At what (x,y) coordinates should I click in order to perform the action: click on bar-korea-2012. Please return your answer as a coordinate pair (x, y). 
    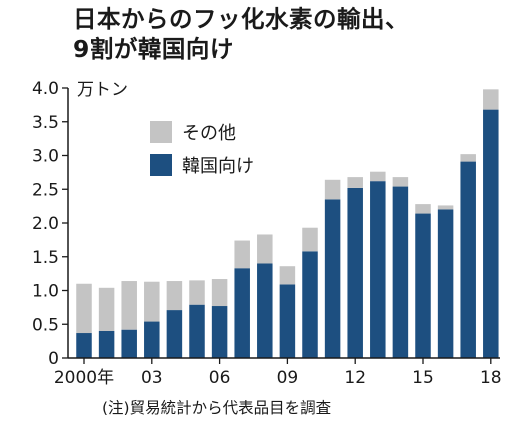
    Looking at the image, I should click on (355, 272).